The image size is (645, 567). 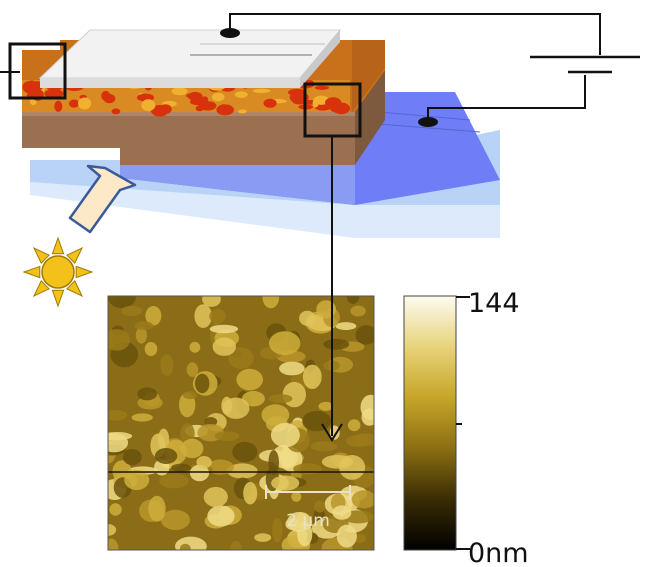 What do you see at coordinates (585, 64) in the screenshot?
I see `battery-icon` at bounding box center [585, 64].